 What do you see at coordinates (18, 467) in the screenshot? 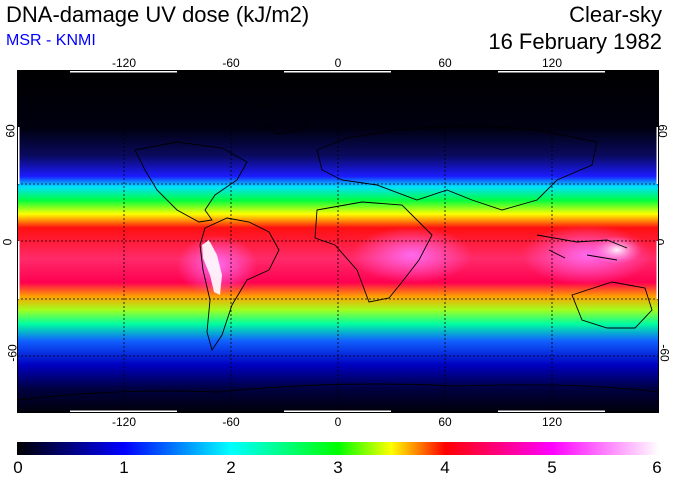
I see `colorbar-label-0: 0` at bounding box center [18, 467].